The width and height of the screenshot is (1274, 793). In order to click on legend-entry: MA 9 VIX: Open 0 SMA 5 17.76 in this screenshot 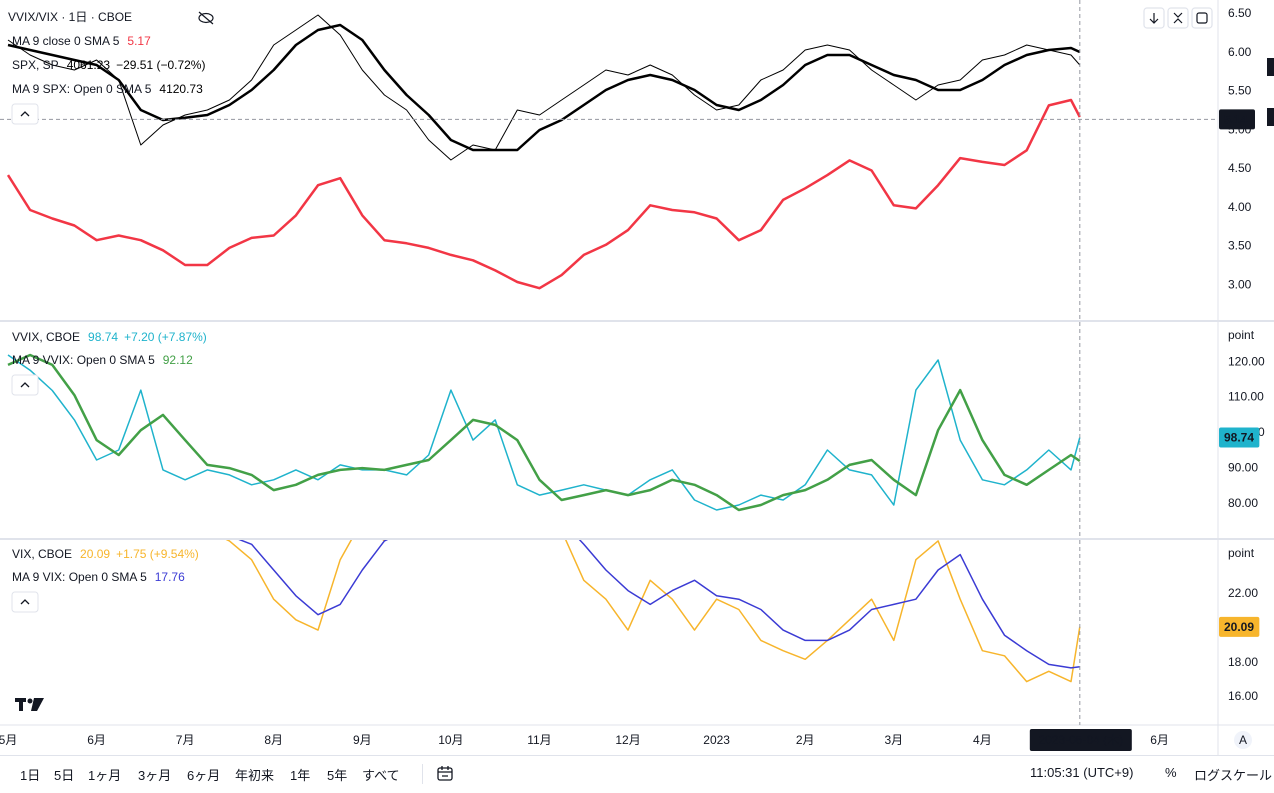, I will do `click(98, 577)`.